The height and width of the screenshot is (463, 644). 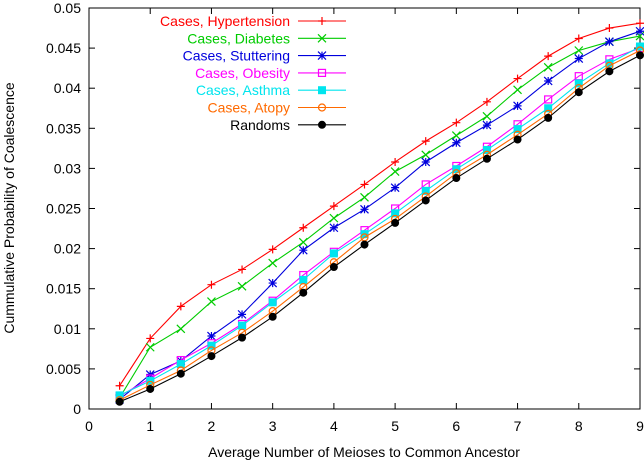 I want to click on legend-item: Cases, Obesity, so click(x=270, y=73).